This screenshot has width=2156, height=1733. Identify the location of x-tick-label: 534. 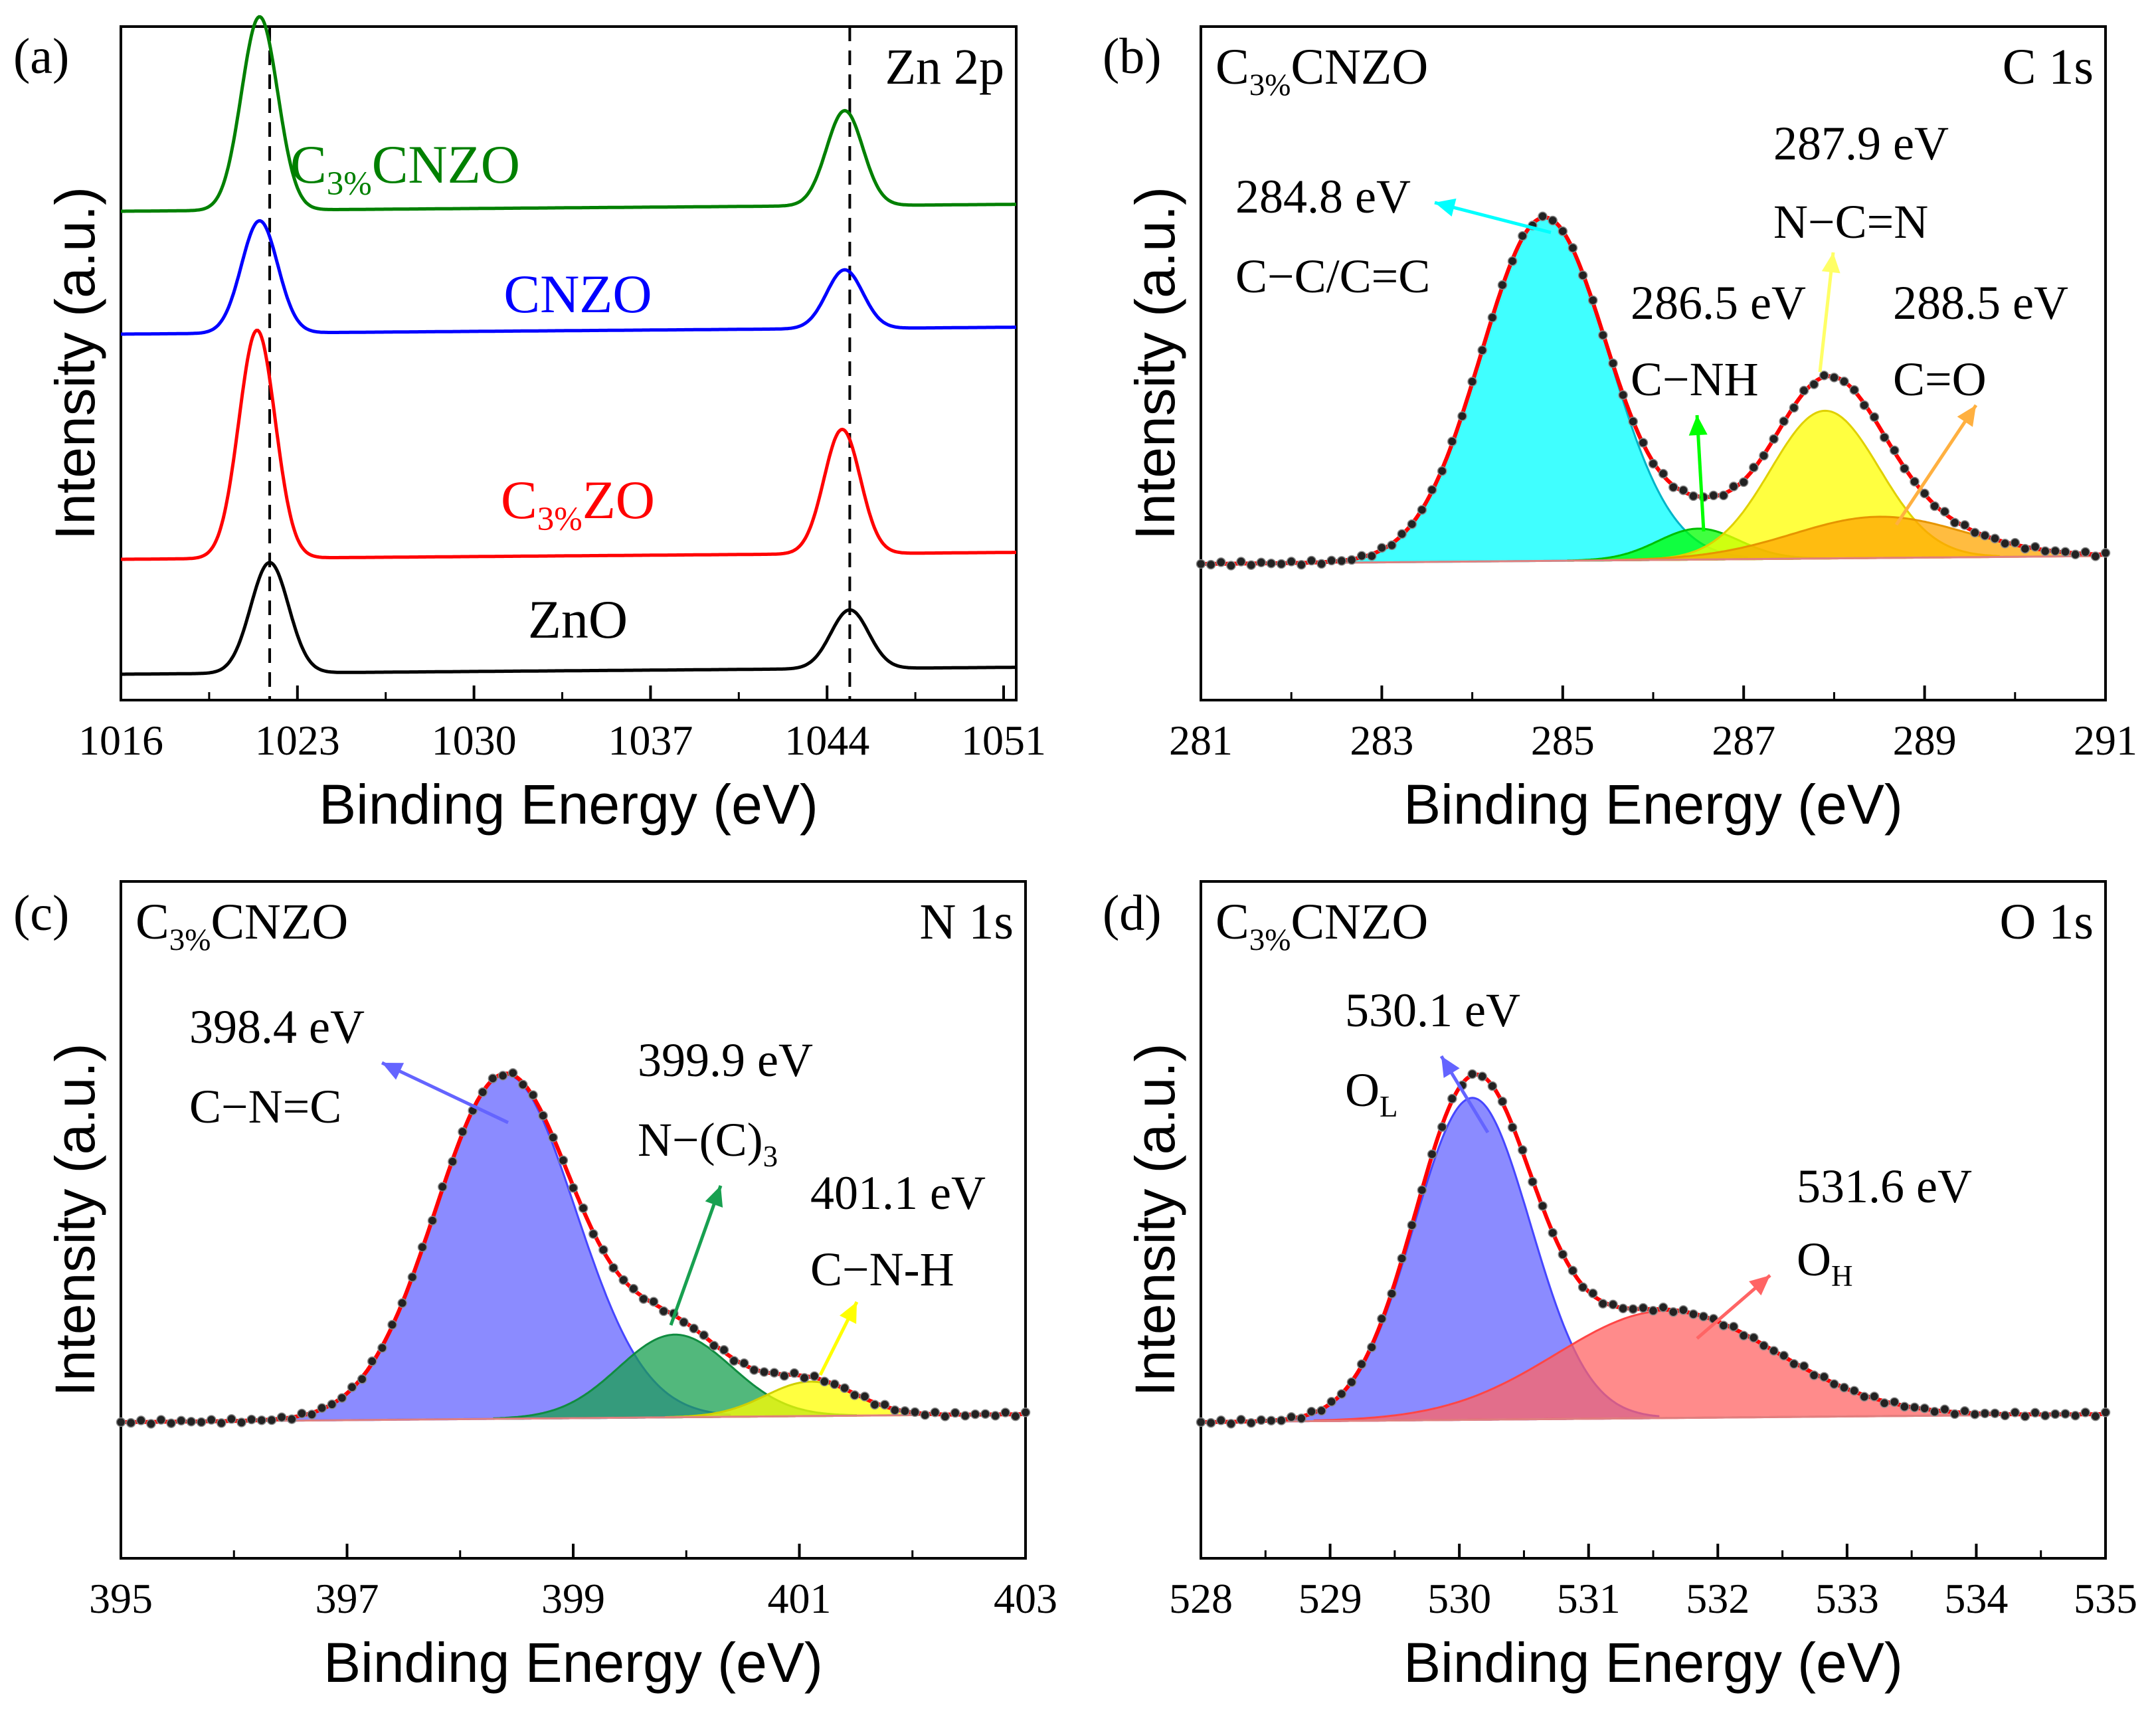
(1976, 1599).